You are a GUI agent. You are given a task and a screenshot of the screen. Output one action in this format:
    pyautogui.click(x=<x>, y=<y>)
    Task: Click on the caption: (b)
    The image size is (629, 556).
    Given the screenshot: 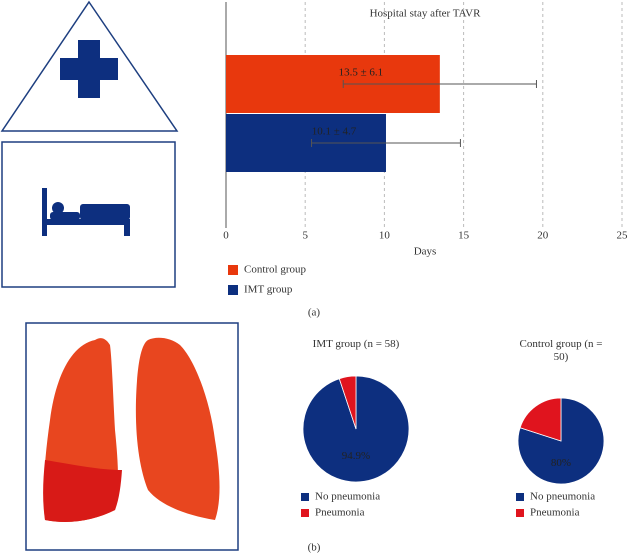 What is the action you would take?
    pyautogui.click(x=314, y=548)
    